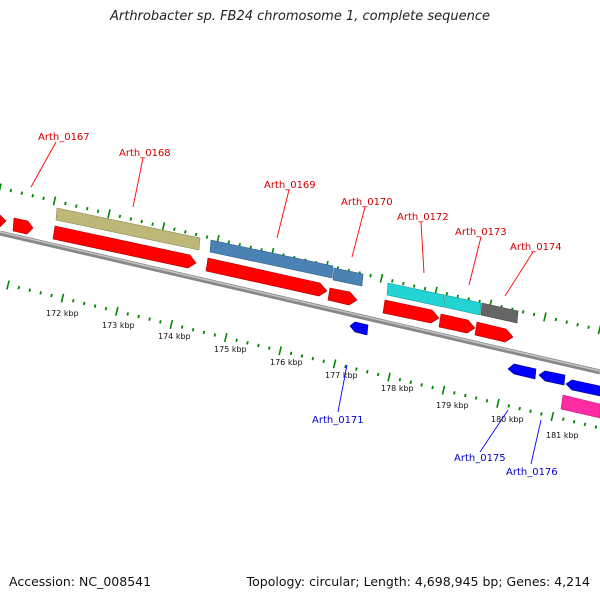  Describe the element at coordinates (536, 247) in the screenshot. I see `gene-label: Arth_0174` at that location.